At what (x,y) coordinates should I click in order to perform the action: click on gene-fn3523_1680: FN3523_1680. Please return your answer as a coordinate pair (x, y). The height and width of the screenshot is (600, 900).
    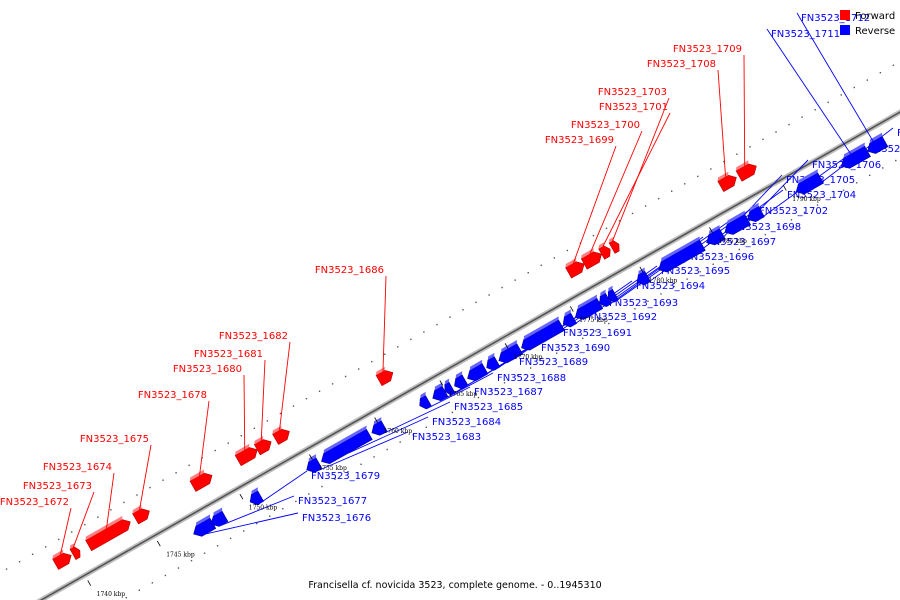
    Looking at the image, I should click on (216, 415).